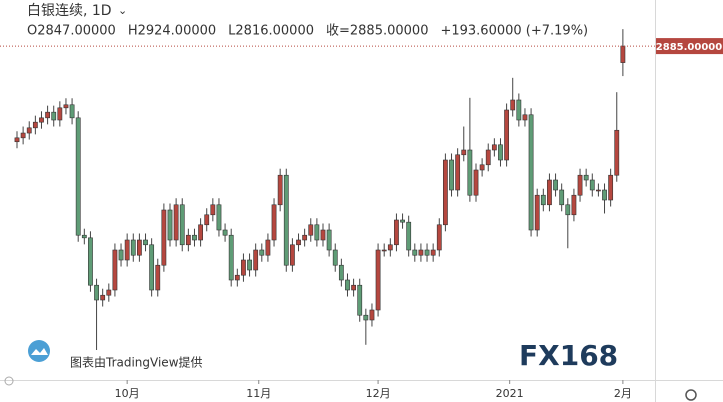  I want to click on ohlc-value: +193.60000 (+7.19%), so click(514, 31).